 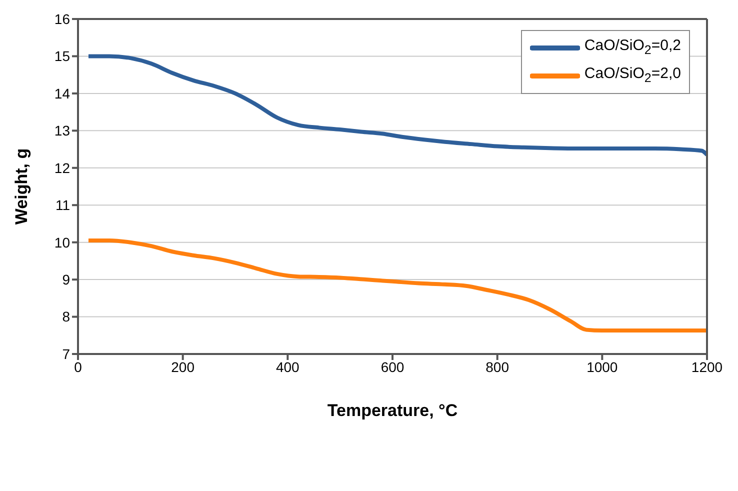 What do you see at coordinates (66, 316) in the screenshot?
I see `y-tick-label: 8` at bounding box center [66, 316].